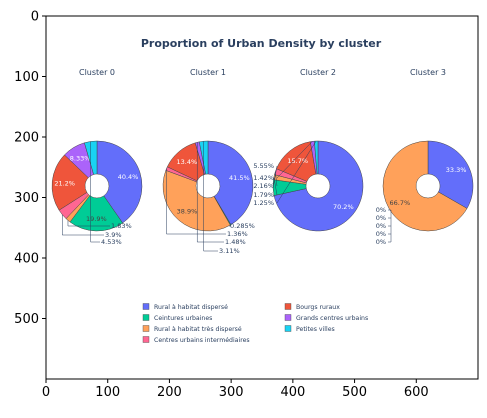 Image resolution: width=487 pixels, height=418 pixels. What do you see at coordinates (263, 166) in the screenshot?
I see `slice-label: 5.55%` at bounding box center [263, 166].